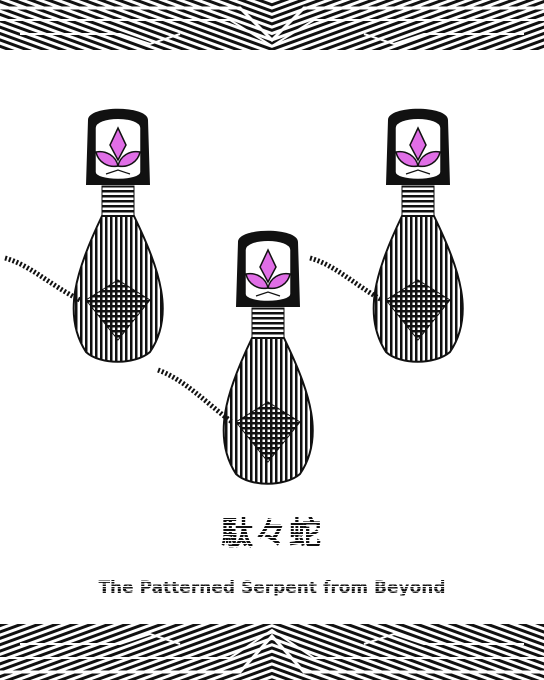 The height and width of the screenshot is (680, 544). What do you see at coordinates (235, 357) in the screenshot?
I see `serpent-figure-center` at bounding box center [235, 357].